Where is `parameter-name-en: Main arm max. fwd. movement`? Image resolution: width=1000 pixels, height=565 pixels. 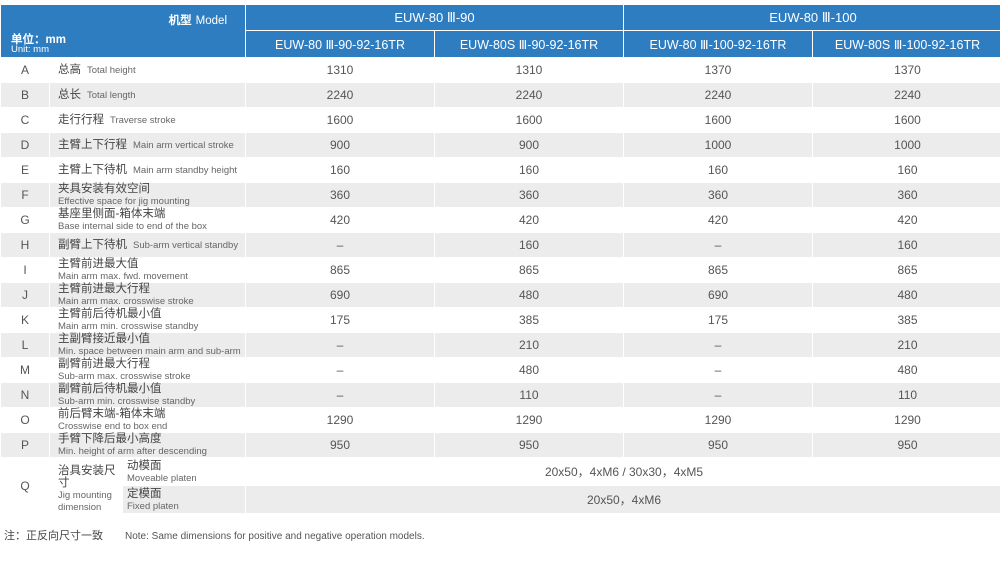 parameter-name-en: Main arm max. fwd. movement is located at coordinates (123, 276).